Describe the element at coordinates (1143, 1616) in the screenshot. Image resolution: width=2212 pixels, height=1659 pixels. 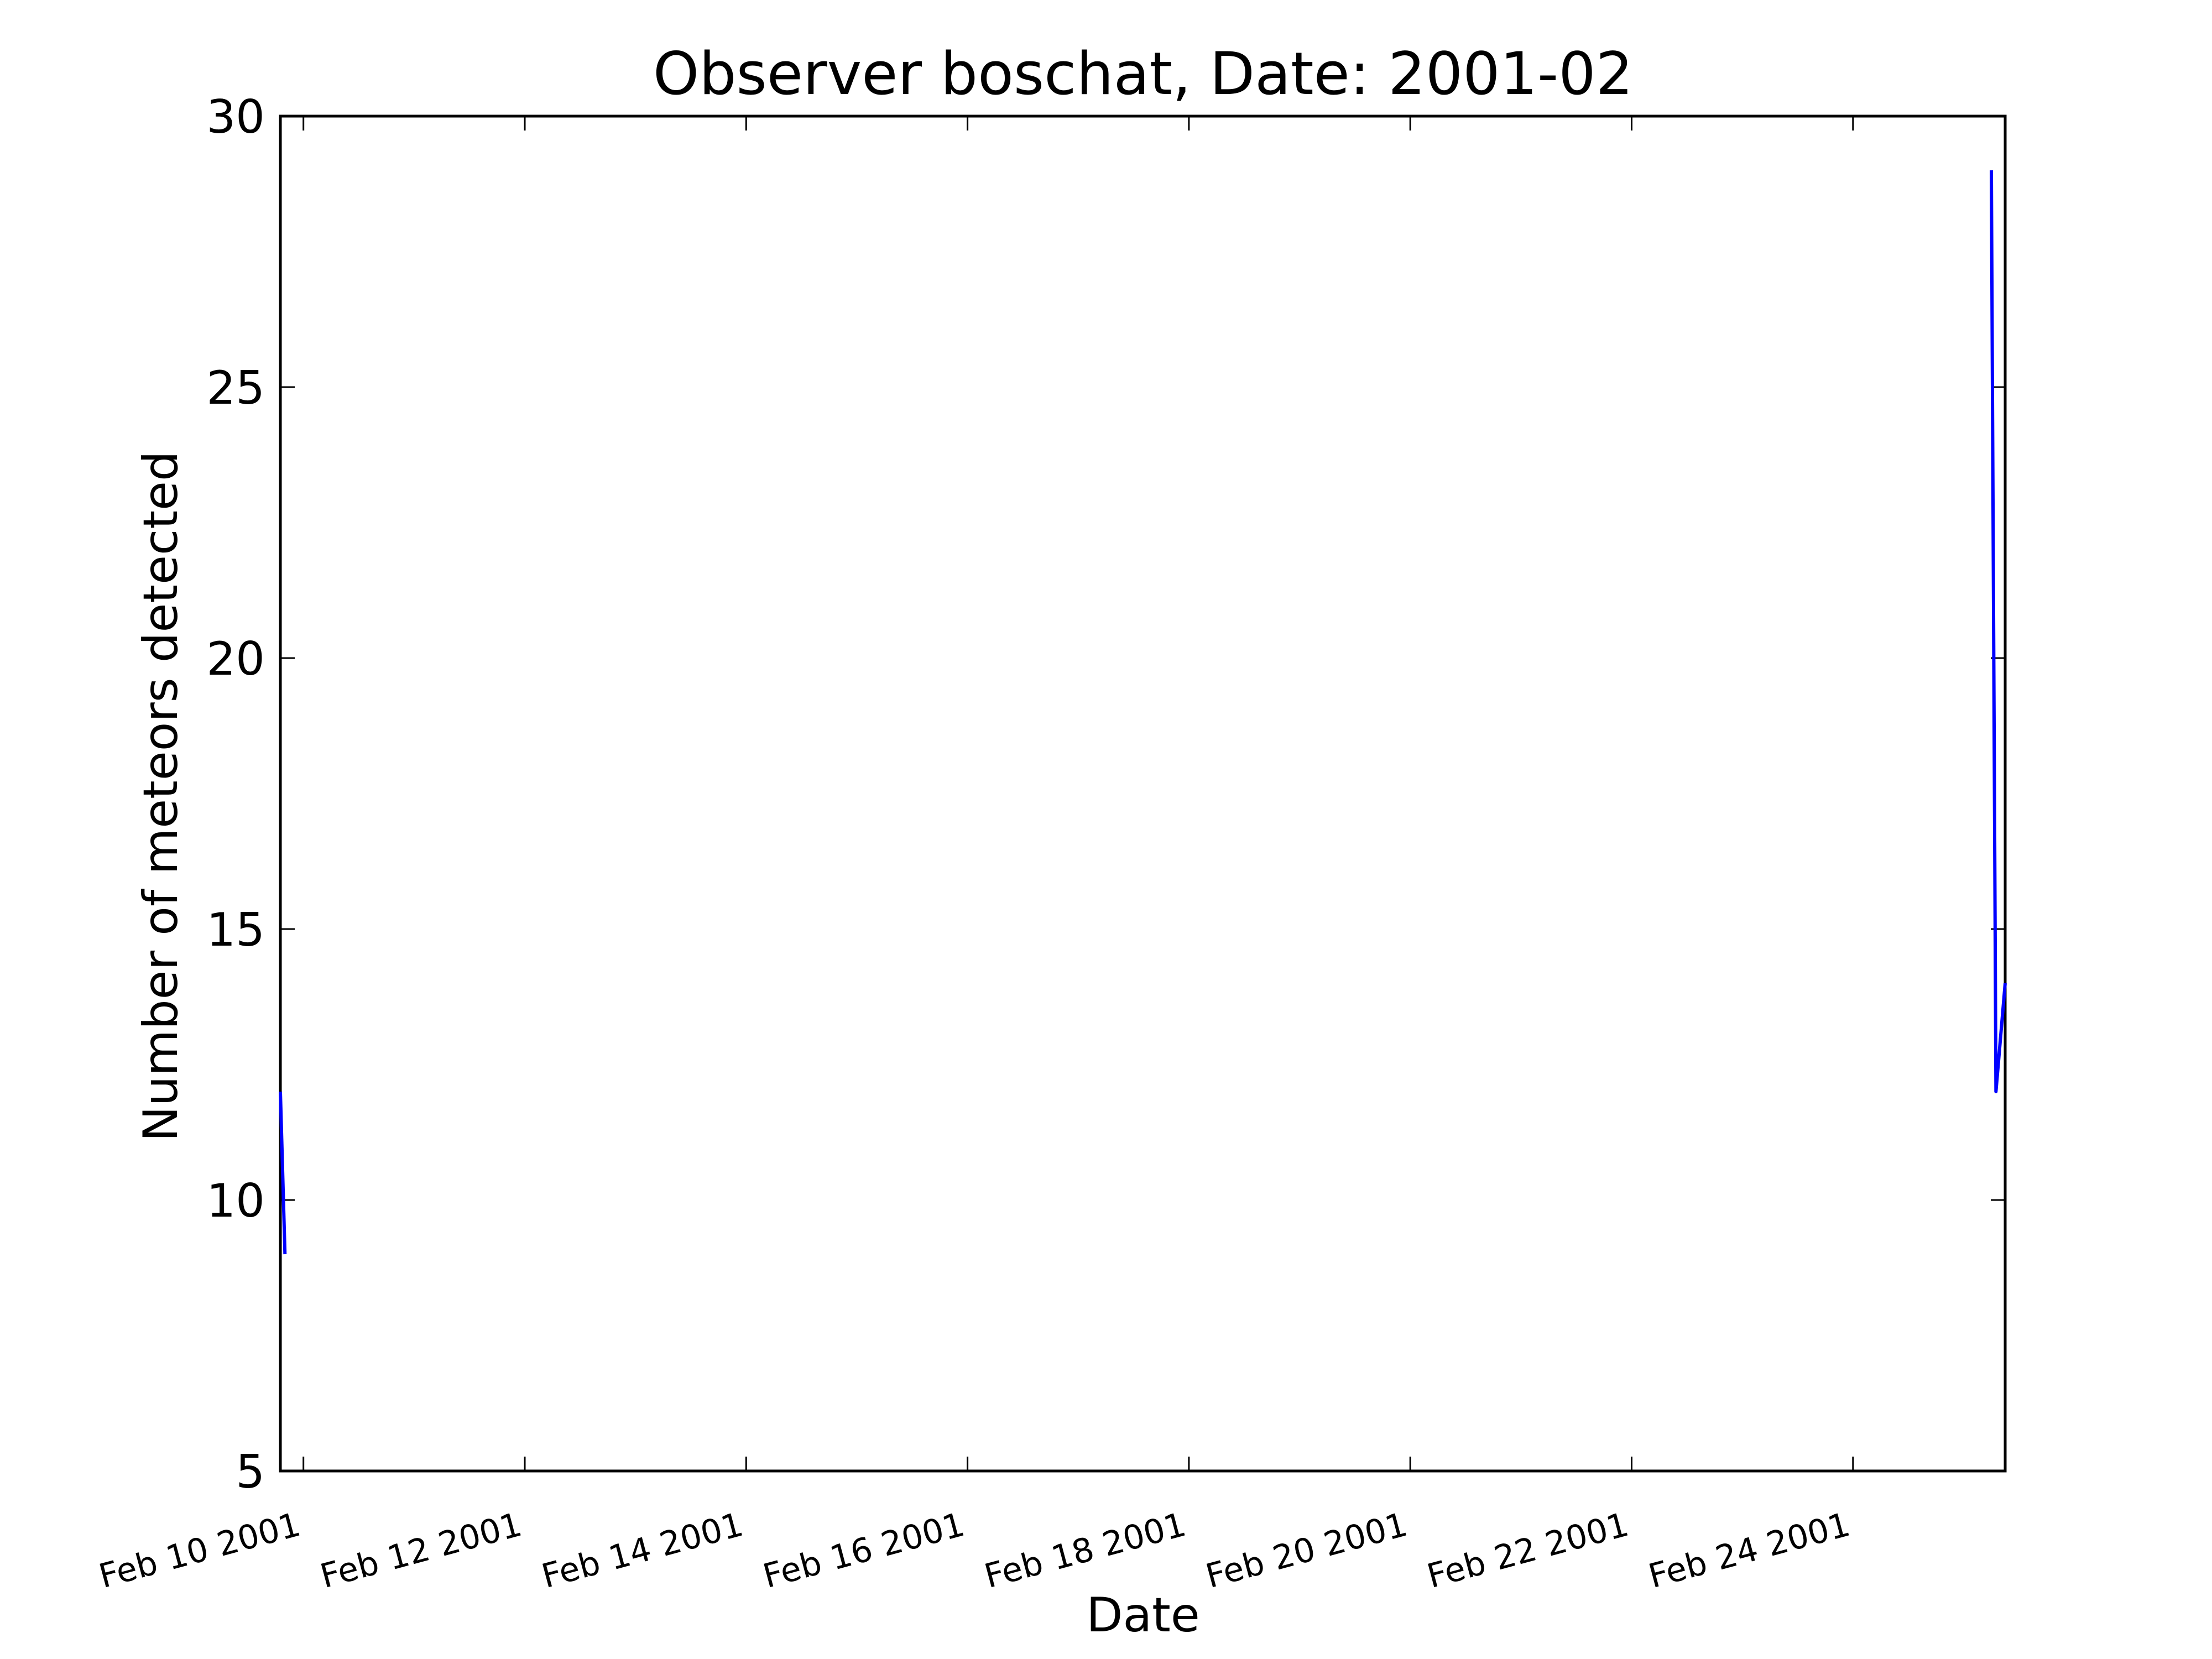
I see `x-axis-label: Date` at that location.